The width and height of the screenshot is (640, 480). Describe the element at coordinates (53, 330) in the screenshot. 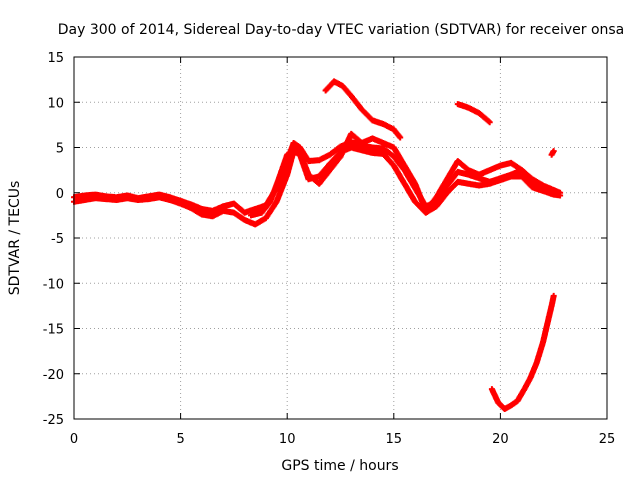

I see `y-tick-label: -15` at that location.